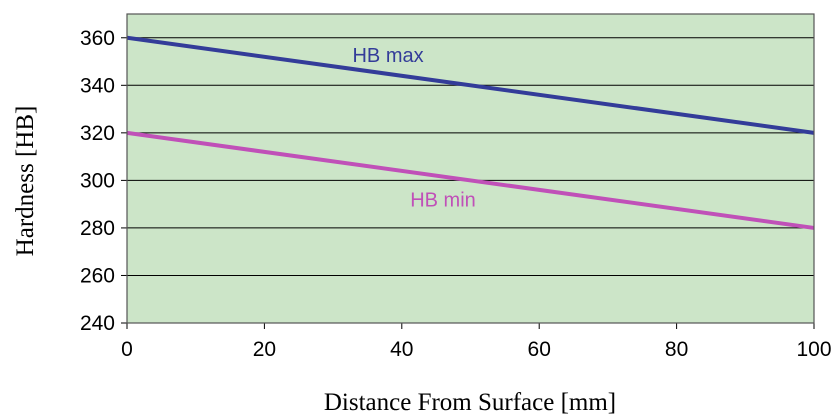  Describe the element at coordinates (127, 349) in the screenshot. I see `x-tick-label-0: 0` at that location.